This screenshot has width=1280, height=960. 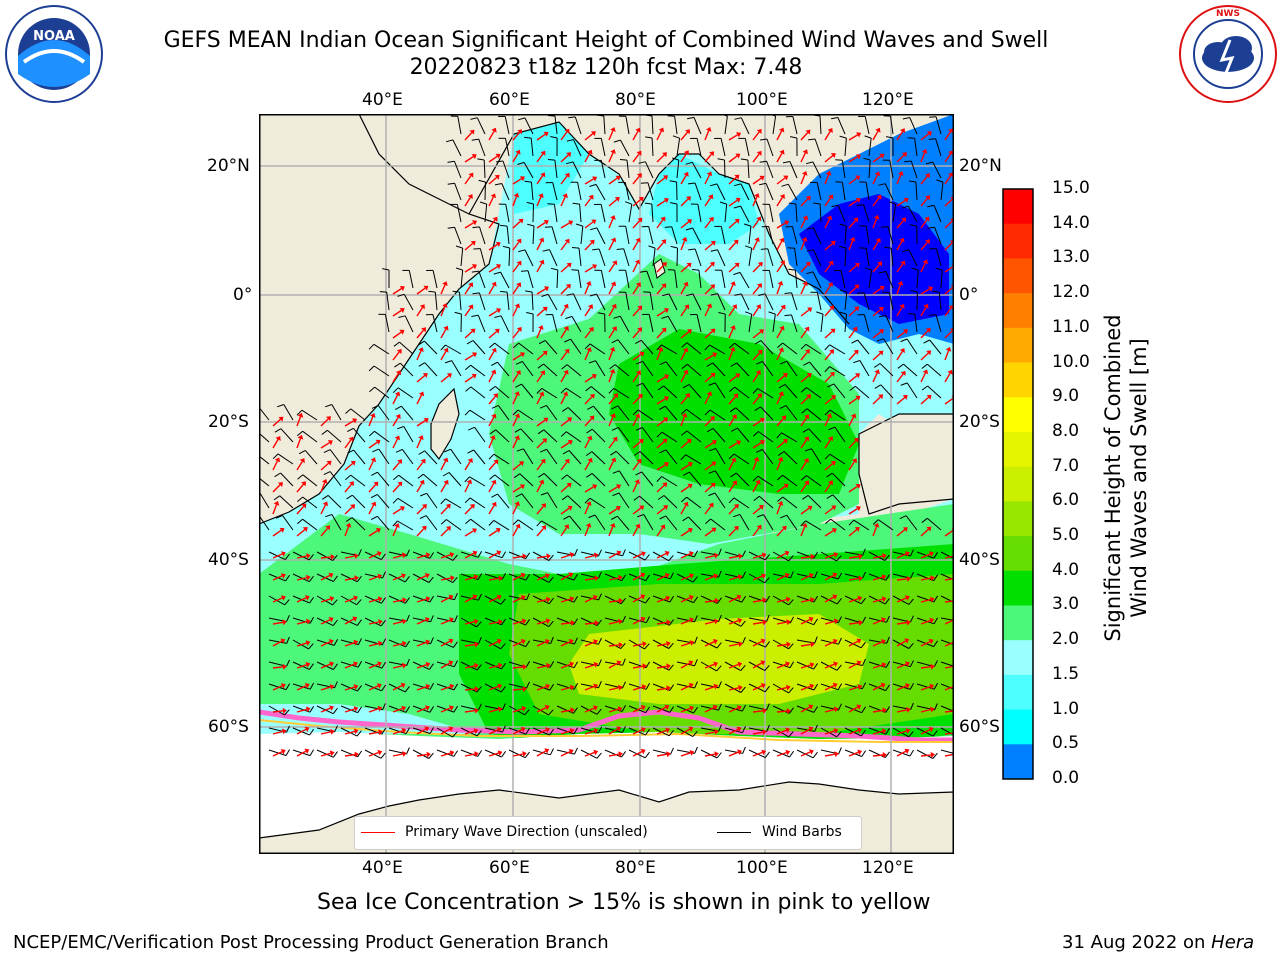 What do you see at coordinates (1066, 778) in the screenshot?
I see `colorbar-tick-label: 0.0` at bounding box center [1066, 778].